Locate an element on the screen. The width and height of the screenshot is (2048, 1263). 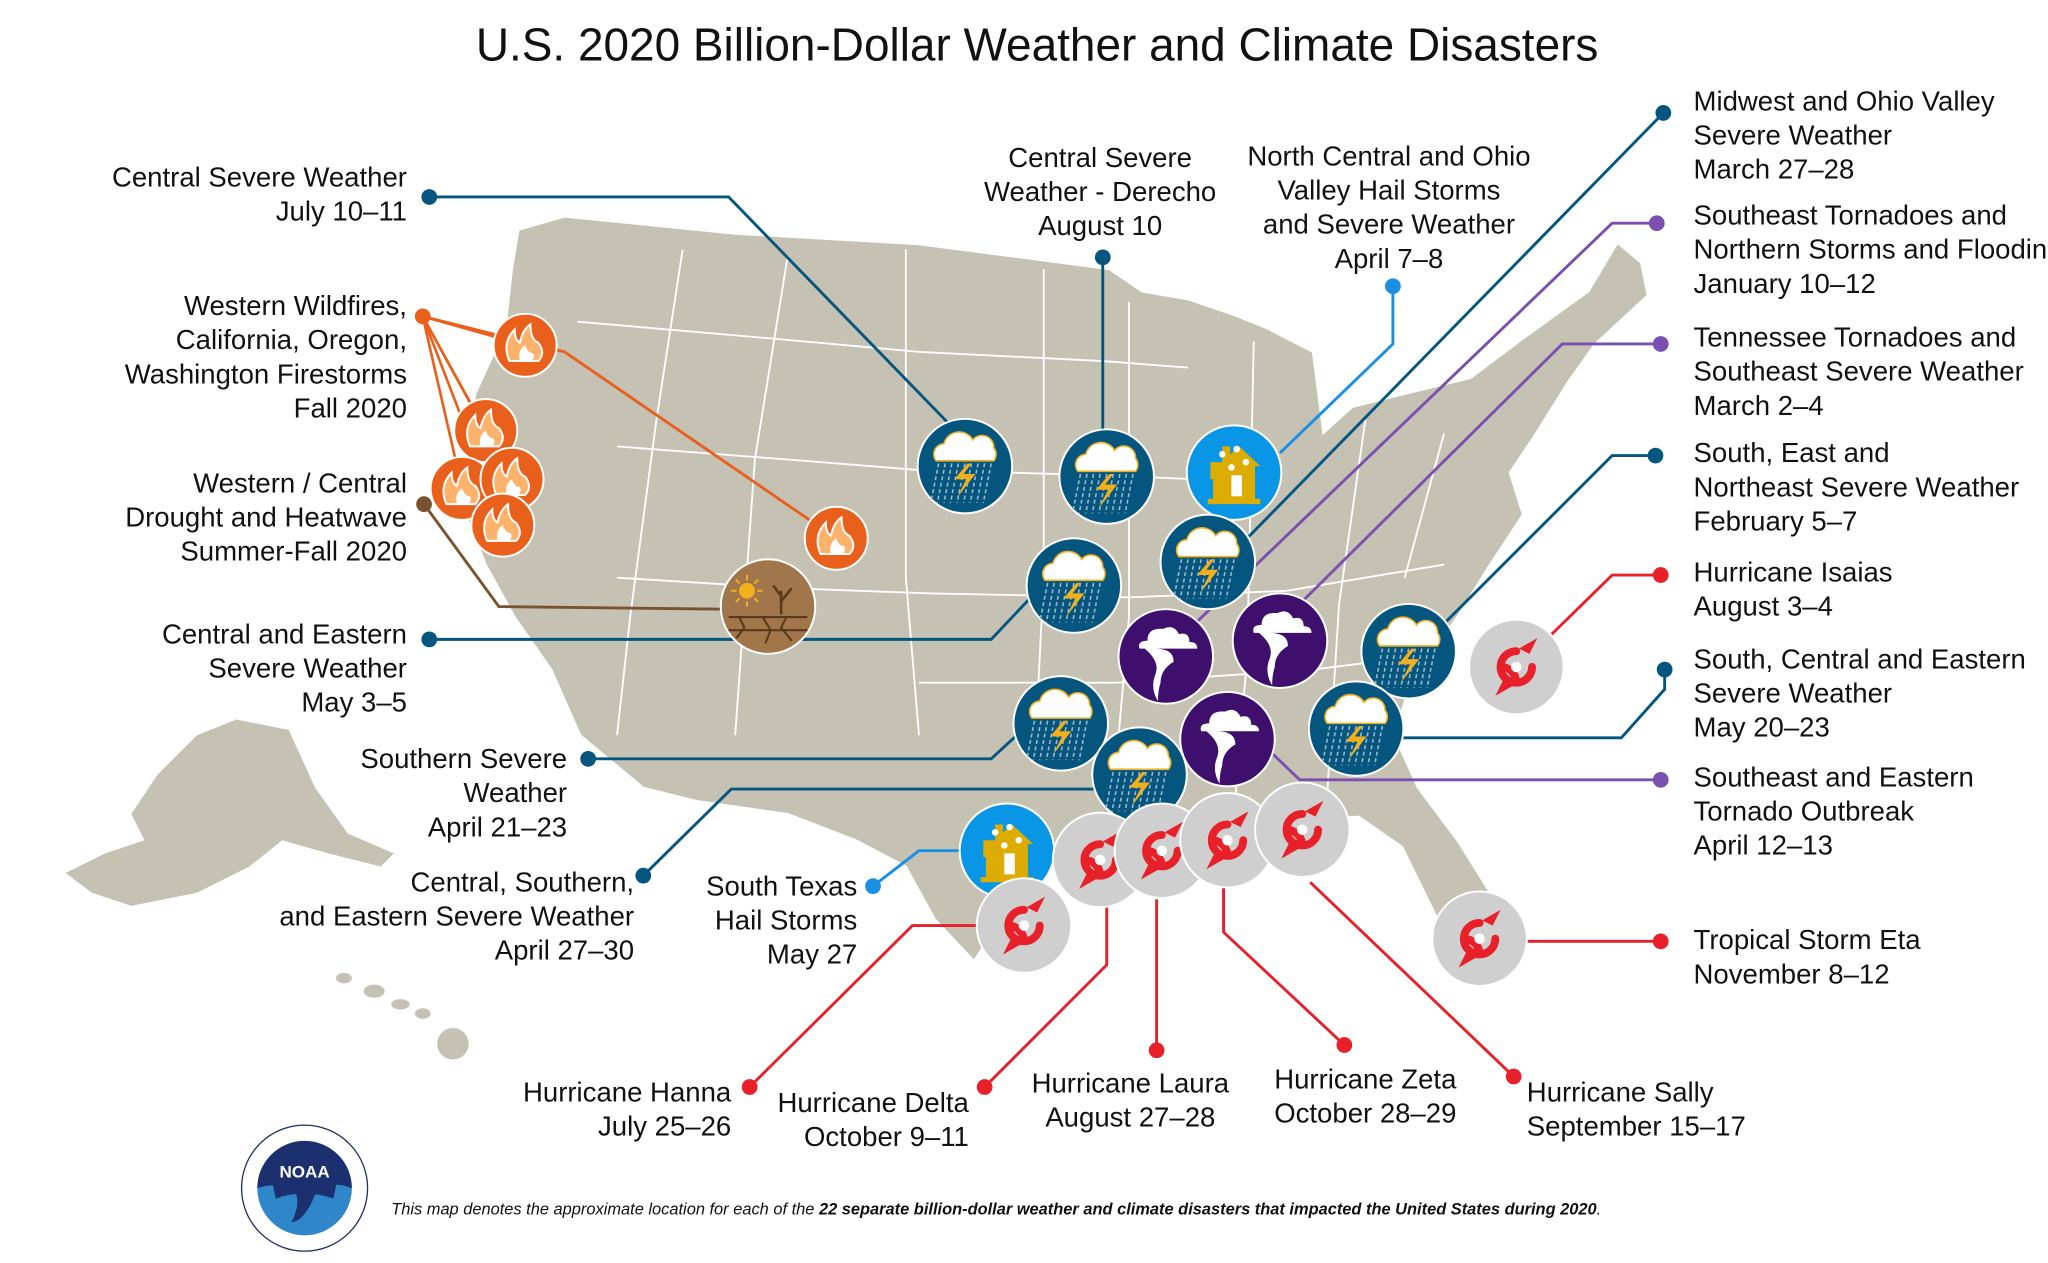
event-label-line: Northeast Severe Weather is located at coordinates (1857, 486).